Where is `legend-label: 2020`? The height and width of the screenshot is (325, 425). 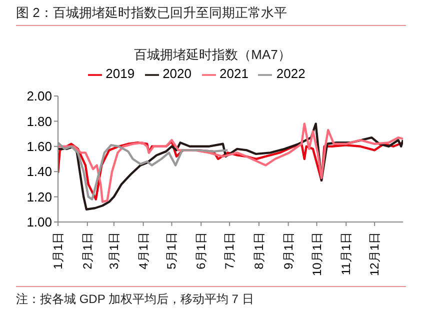 legend-label: 2020 is located at coordinates (177, 73).